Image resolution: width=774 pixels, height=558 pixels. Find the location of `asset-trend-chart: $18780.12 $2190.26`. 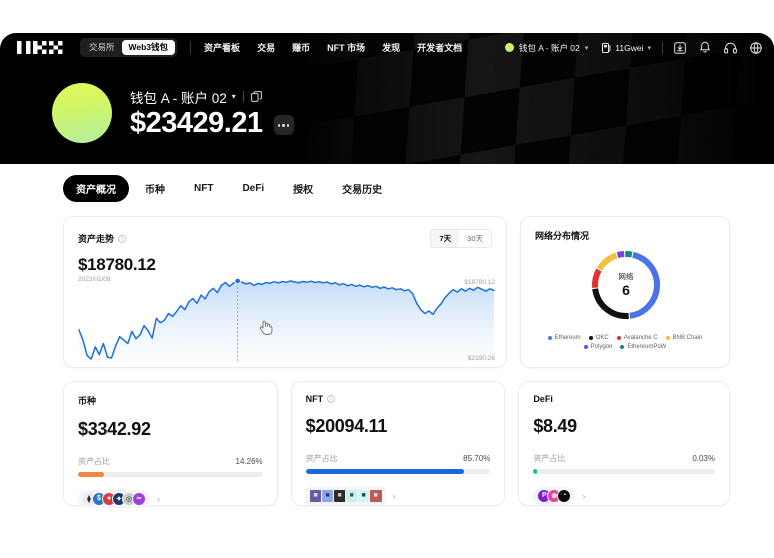

asset-trend-chart: $18780.12 $2190.26 is located at coordinates (286, 319).